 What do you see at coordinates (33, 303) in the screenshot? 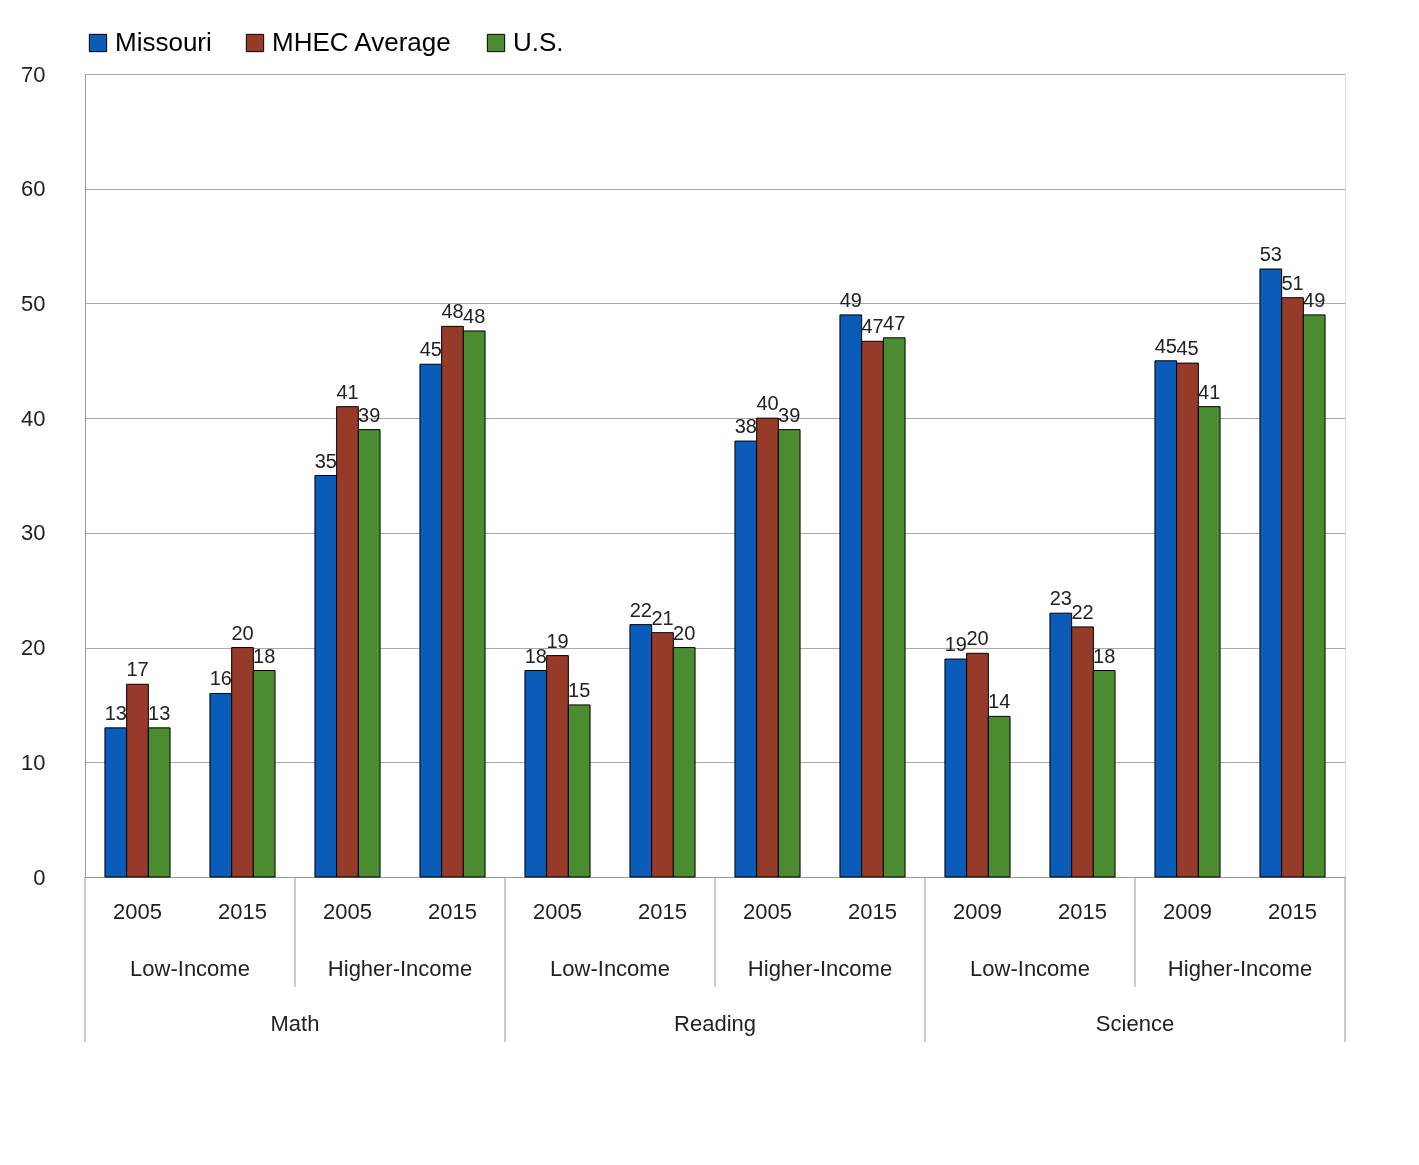
I see `y-tick-label: 50` at bounding box center [33, 303].